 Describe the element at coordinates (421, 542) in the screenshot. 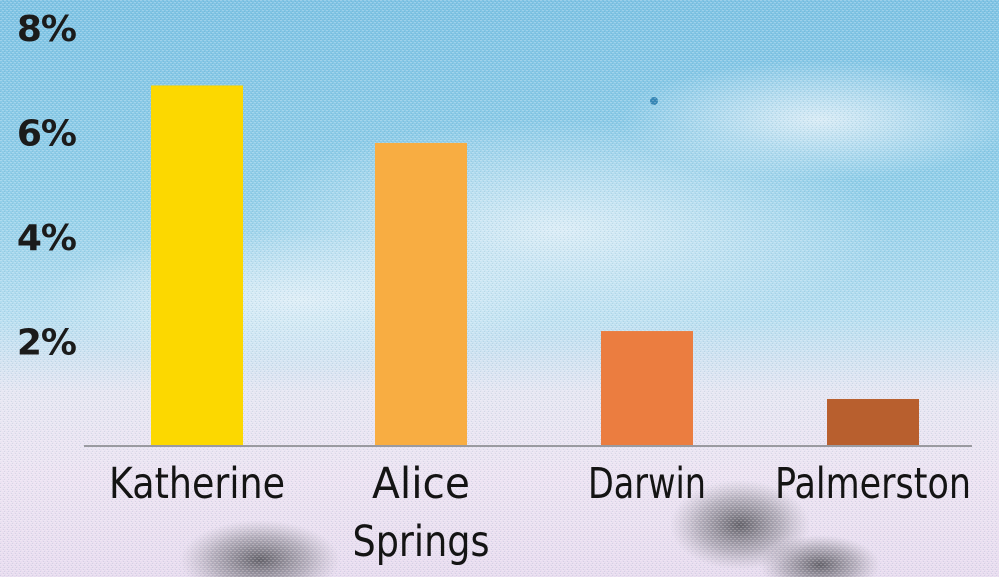

I see `x-category-label: Springs` at that location.